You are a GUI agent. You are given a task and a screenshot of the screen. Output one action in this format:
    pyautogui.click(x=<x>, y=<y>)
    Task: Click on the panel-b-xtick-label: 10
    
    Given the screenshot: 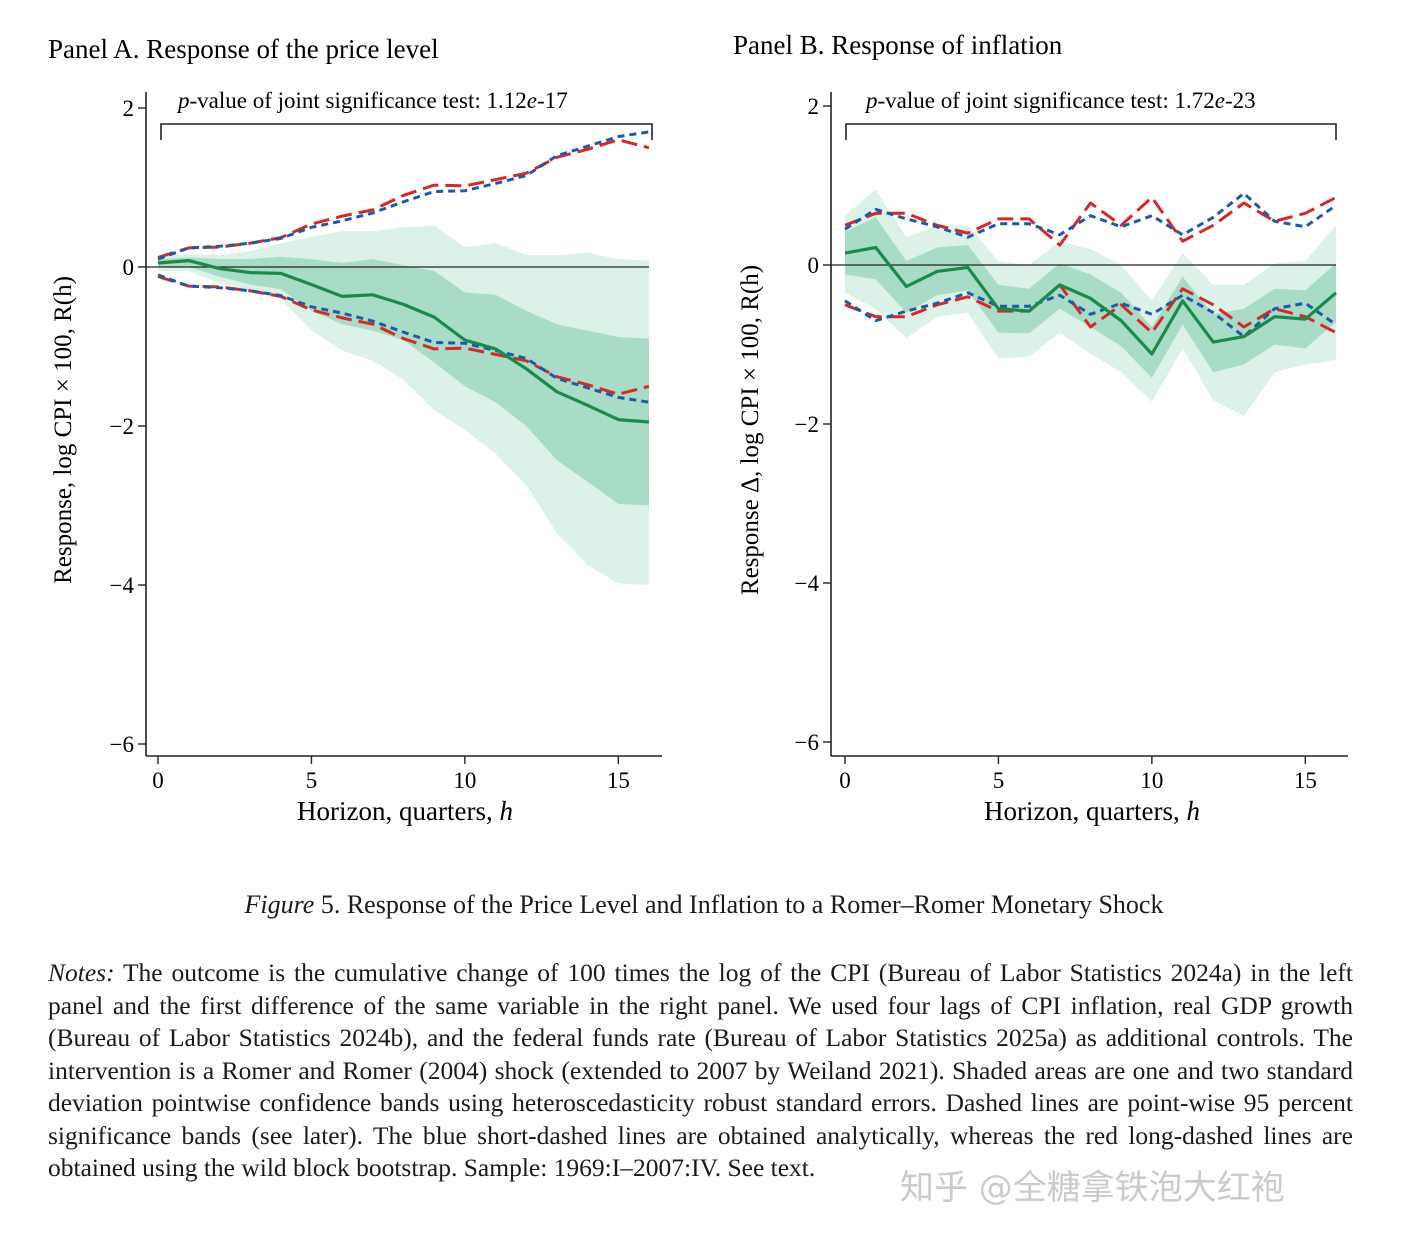 What is the action you would take?
    pyautogui.click(x=1151, y=780)
    